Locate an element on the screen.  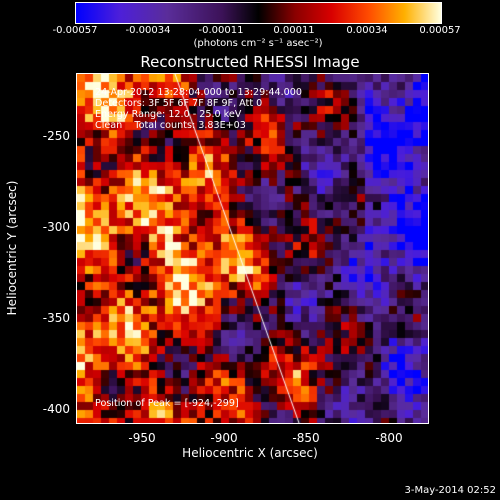
annotation-detectors: Detectors: 3F 5F 6F 7F 8F 9F, Att 0 is located at coordinates (179, 103).